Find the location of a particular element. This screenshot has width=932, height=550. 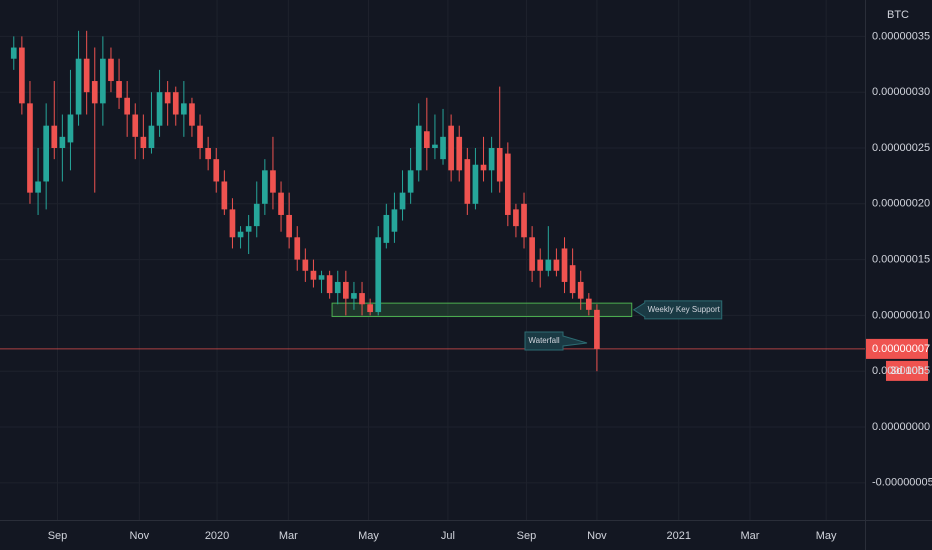

callout-text: Waterfall is located at coordinates (543, 340).